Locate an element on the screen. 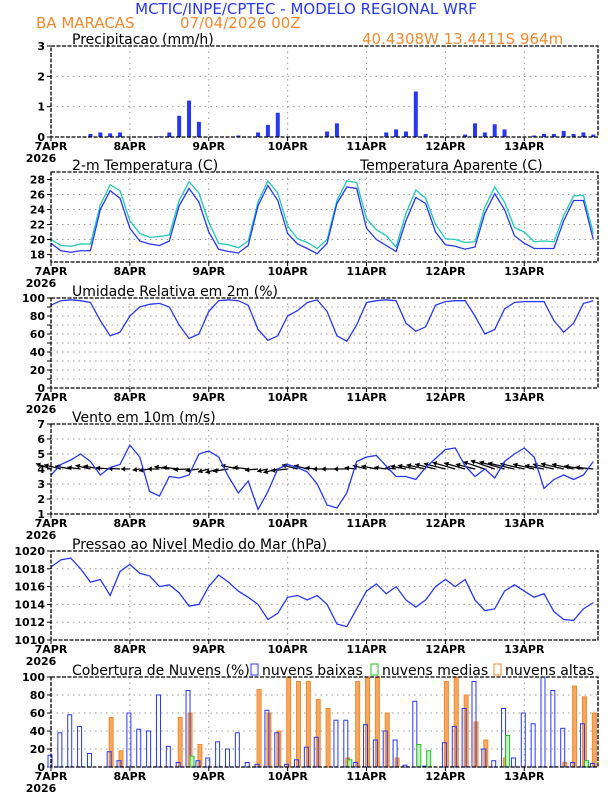  x-tick-label: 13APR is located at coordinates (524, 271).